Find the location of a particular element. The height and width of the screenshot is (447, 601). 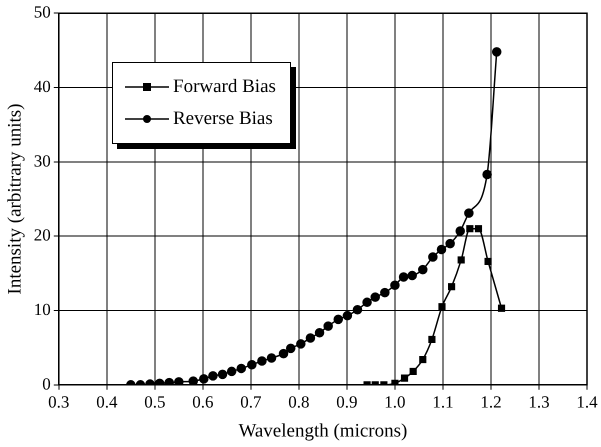

x-tick-label: 0.7 is located at coordinates (251, 402).